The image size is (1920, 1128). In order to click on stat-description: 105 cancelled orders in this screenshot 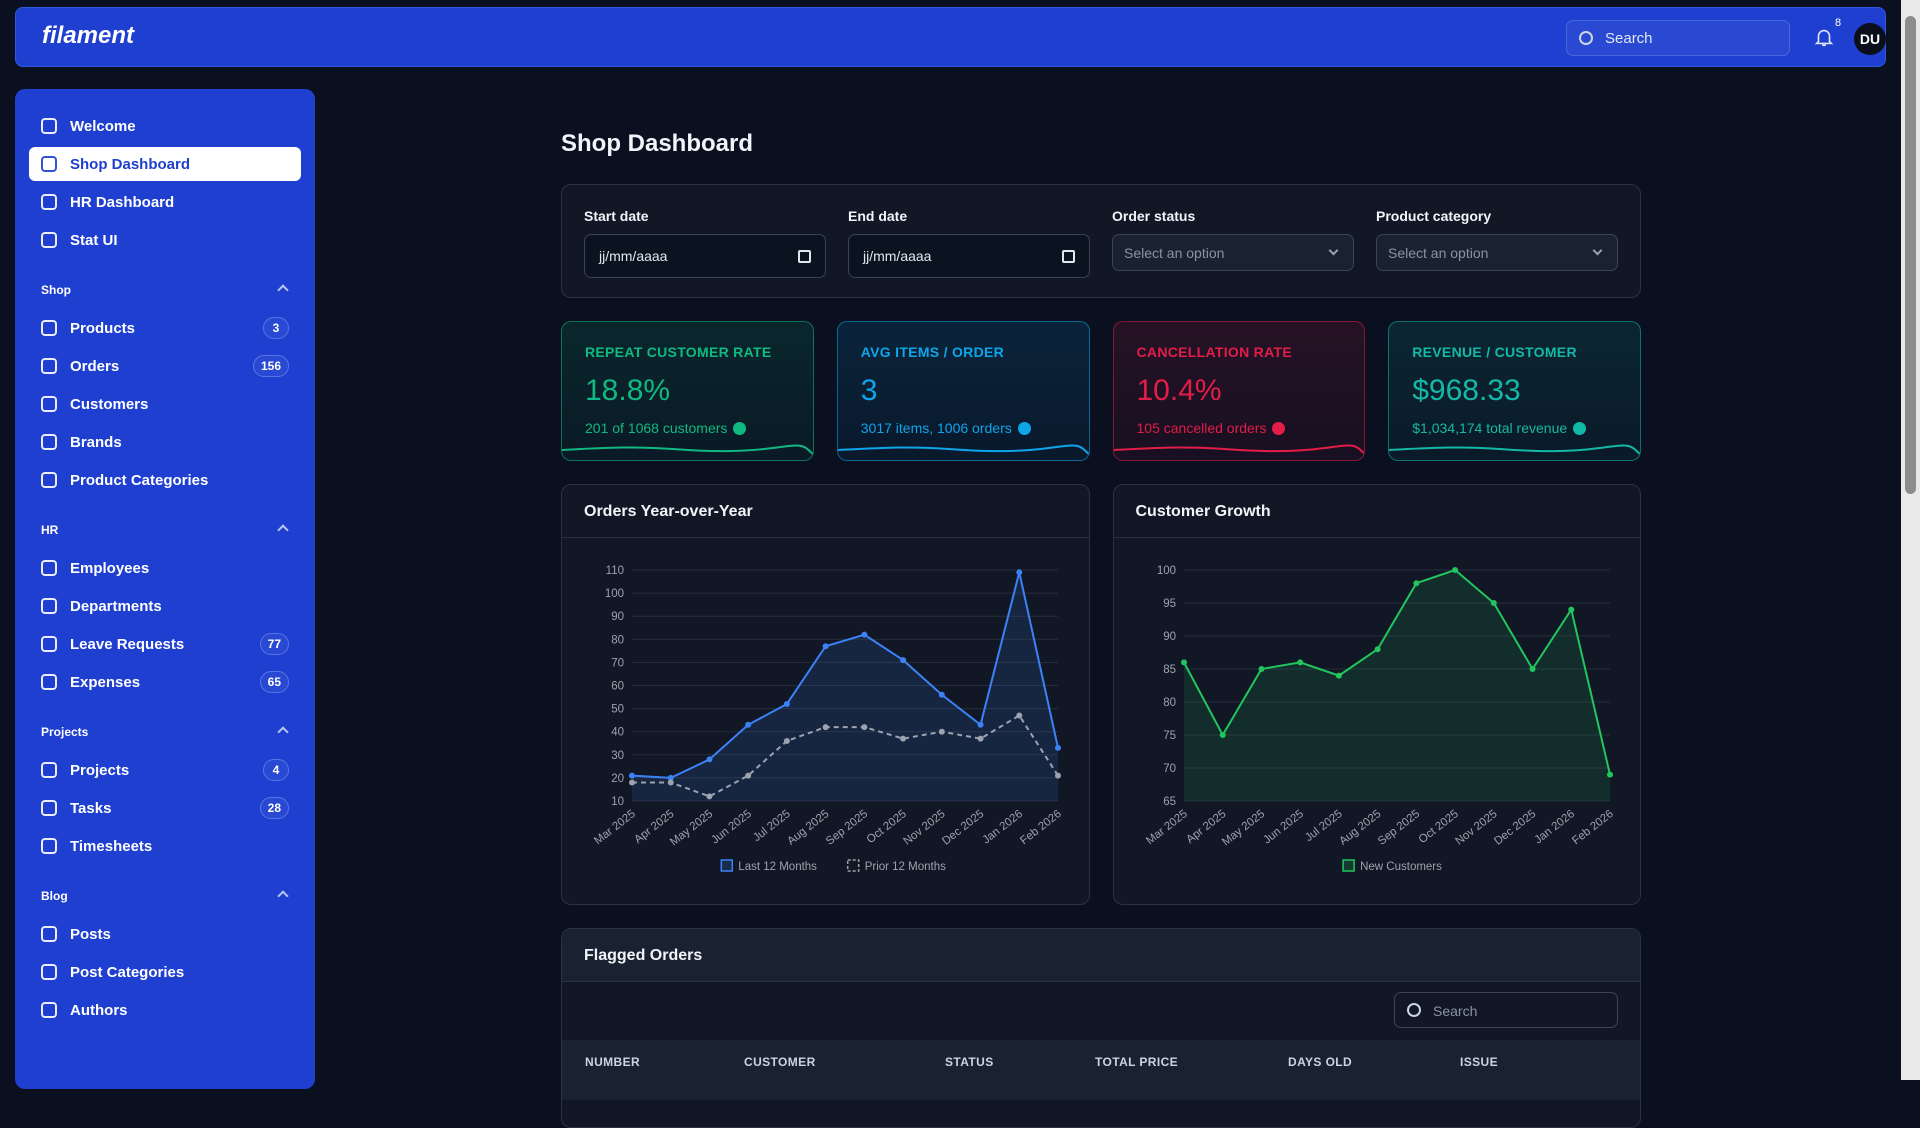, I will do `click(1239, 428)`.